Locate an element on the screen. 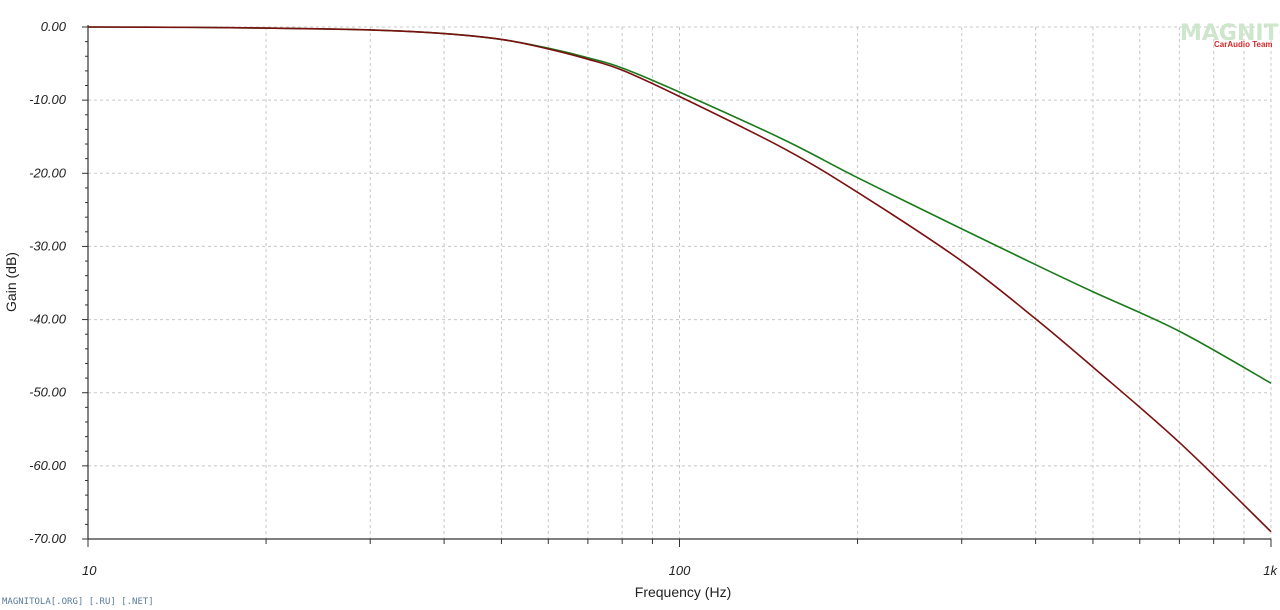 The image size is (1280, 610). x-tick-label: 100 is located at coordinates (680, 570).